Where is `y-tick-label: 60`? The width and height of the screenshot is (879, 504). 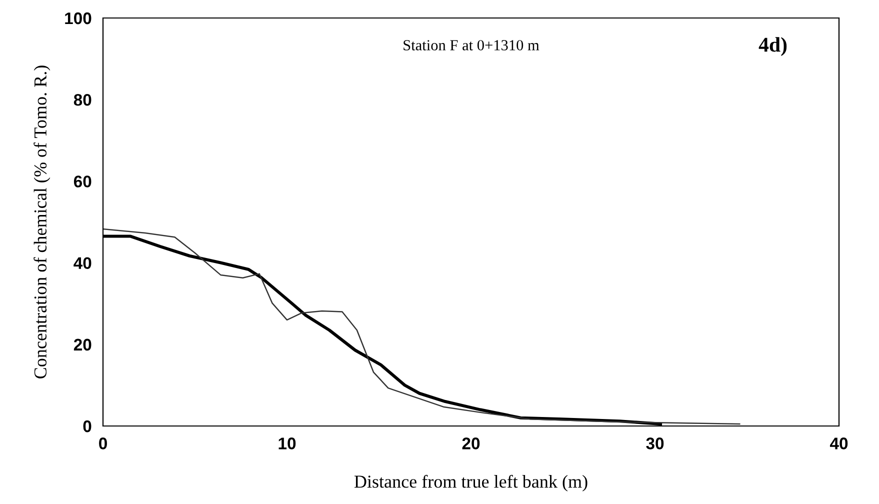
y-tick-label: 60 is located at coordinates (83, 182).